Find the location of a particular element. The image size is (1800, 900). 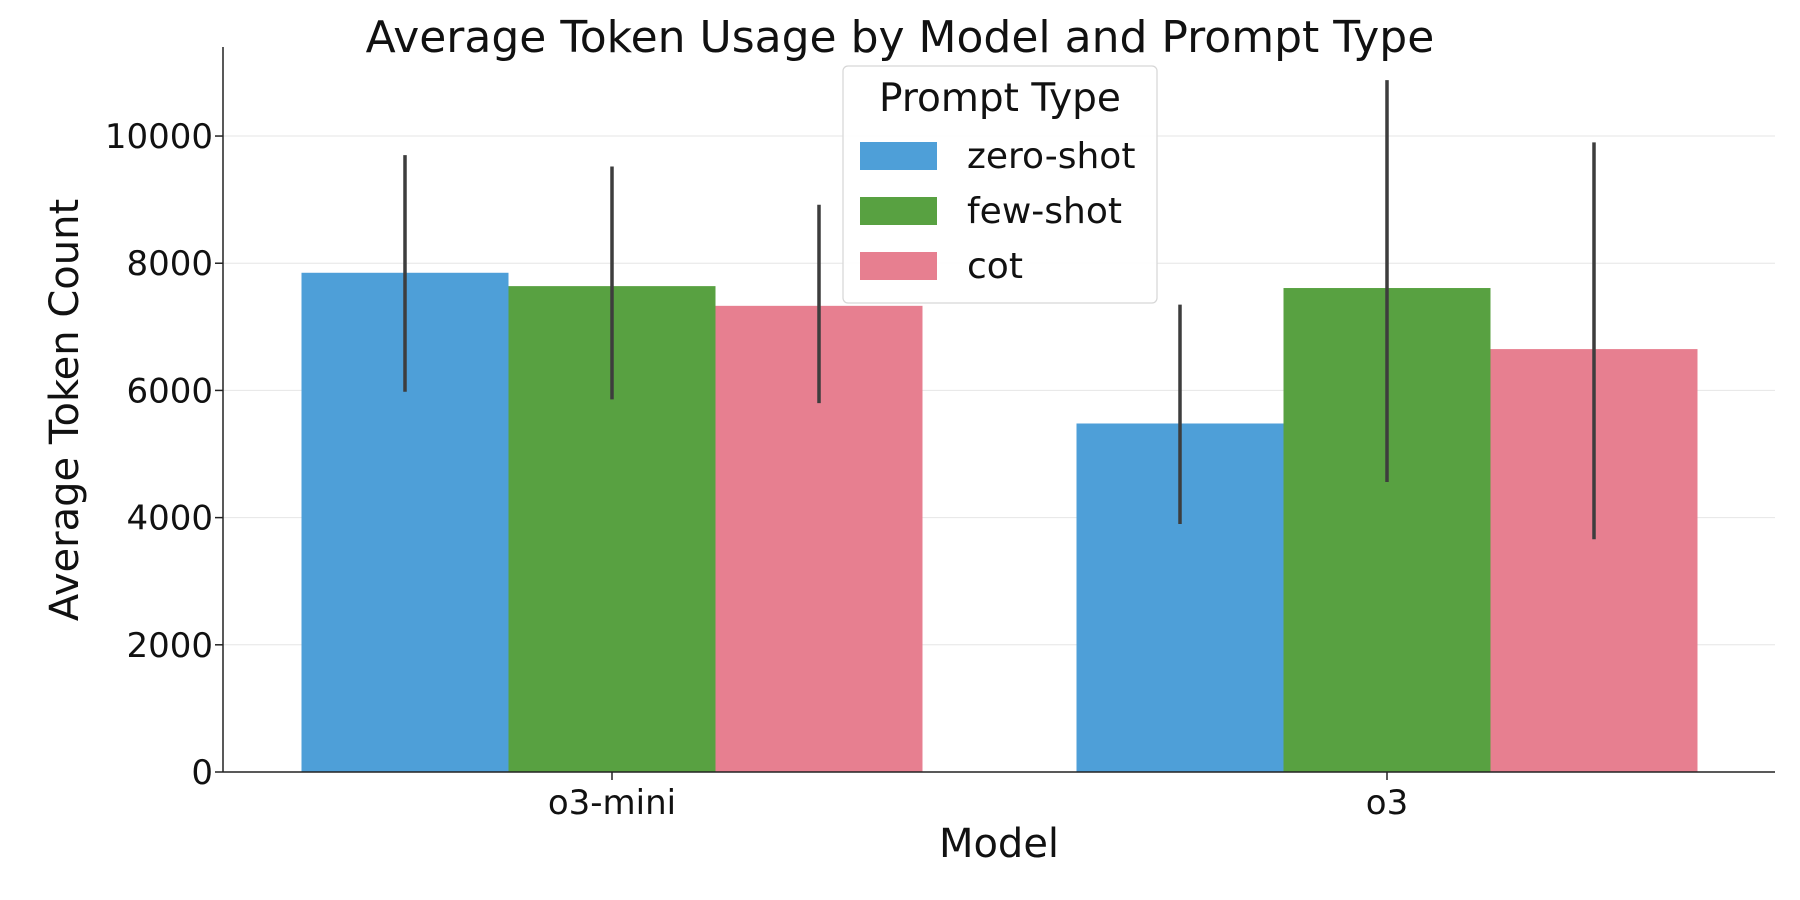

legend-label-few-shot: few-shot is located at coordinates (1044, 211).